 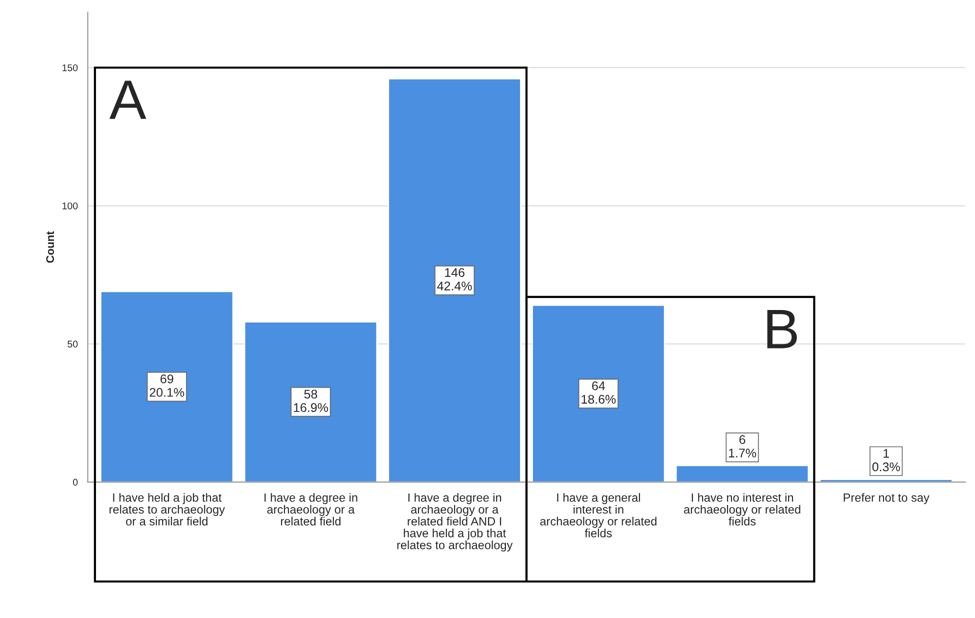 What do you see at coordinates (311, 509) in the screenshot?
I see `x-tick-label: I have a degree in archaeology or a related field` at bounding box center [311, 509].